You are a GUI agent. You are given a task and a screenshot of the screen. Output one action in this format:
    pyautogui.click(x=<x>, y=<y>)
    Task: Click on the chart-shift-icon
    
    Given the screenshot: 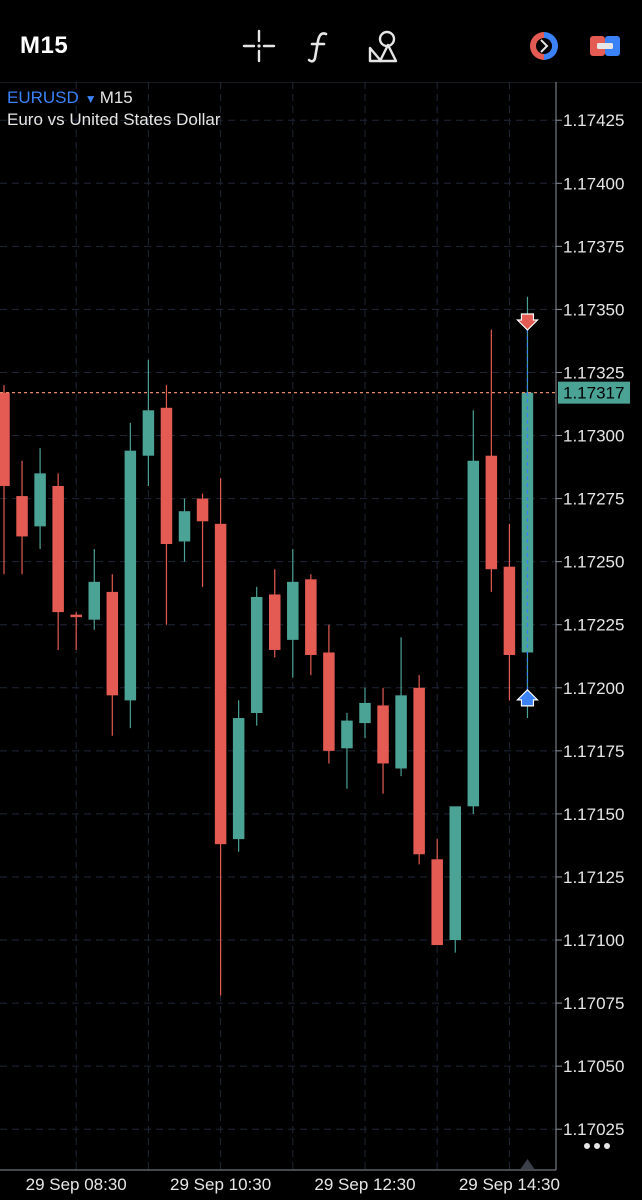 What is the action you would take?
    pyautogui.click(x=527, y=1164)
    